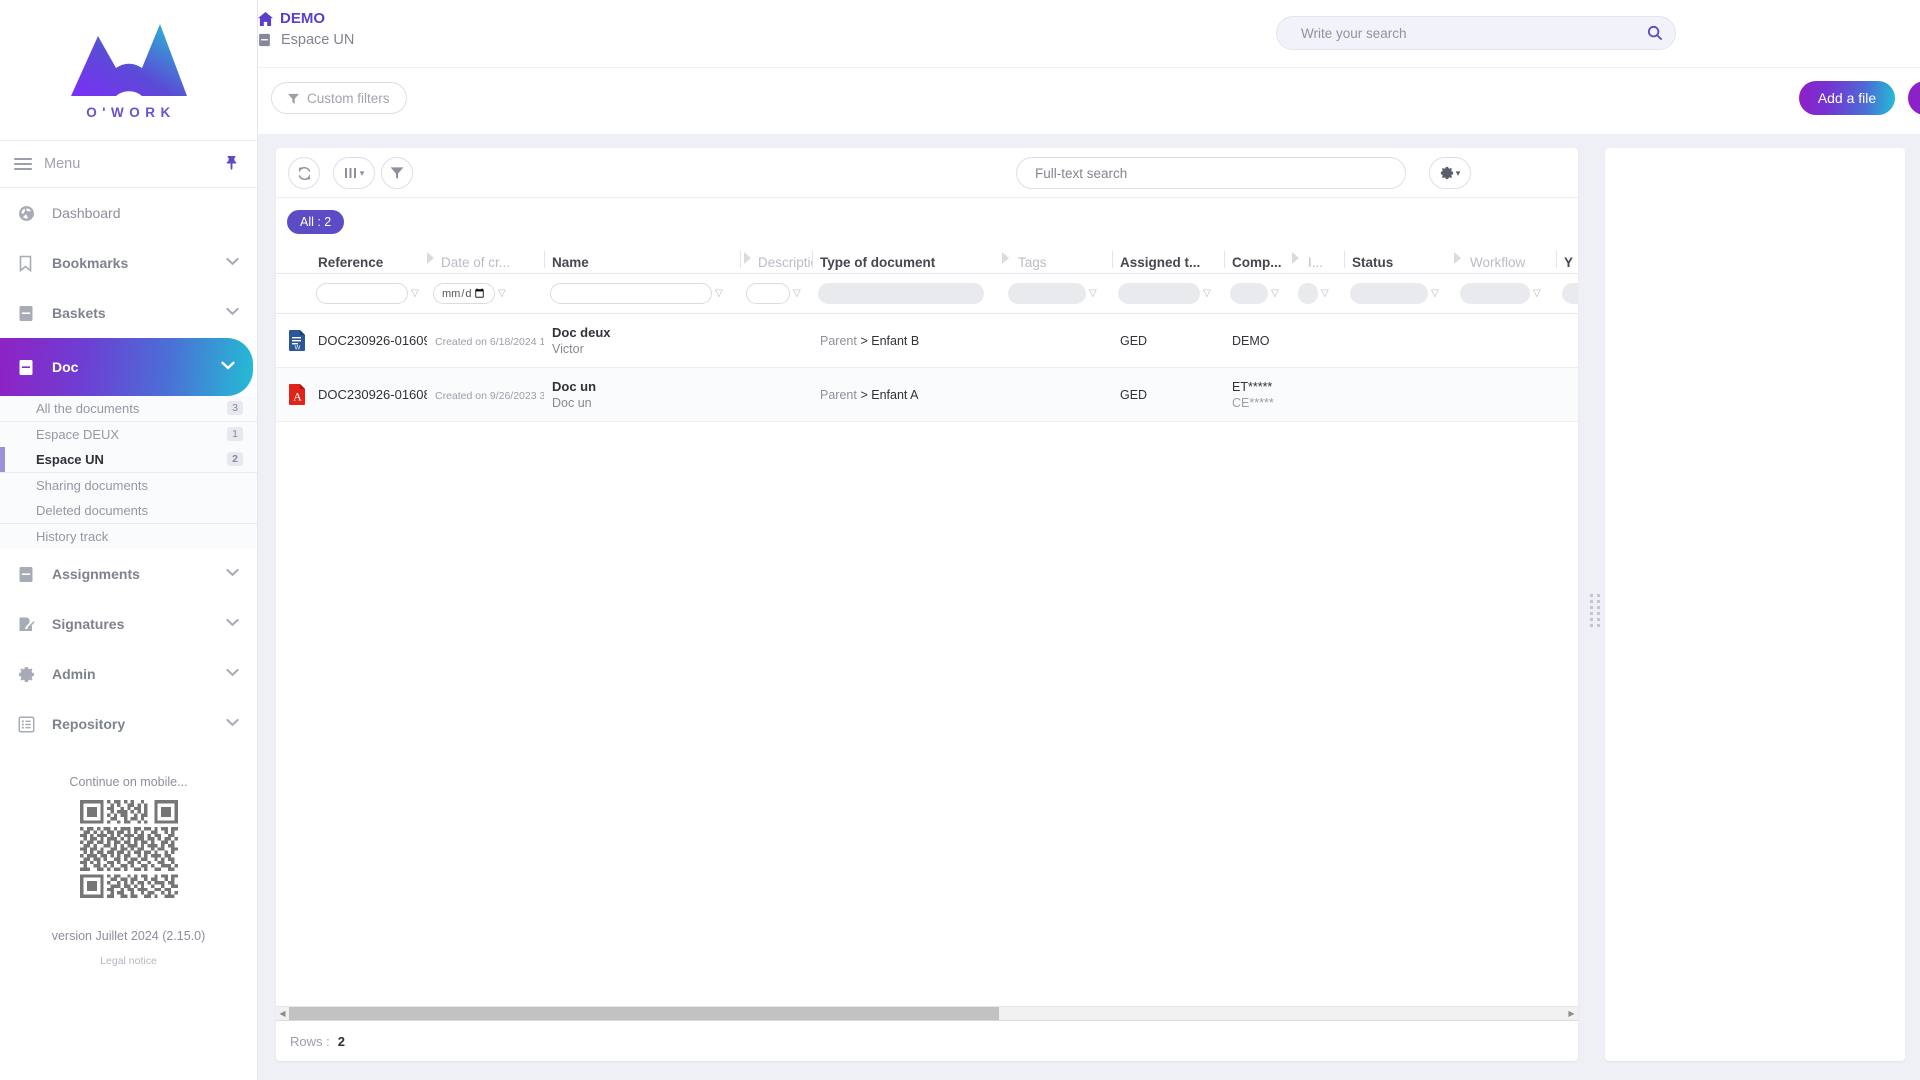 The width and height of the screenshot is (1920, 1080). I want to click on tabs-row: All : 2, so click(927, 222).